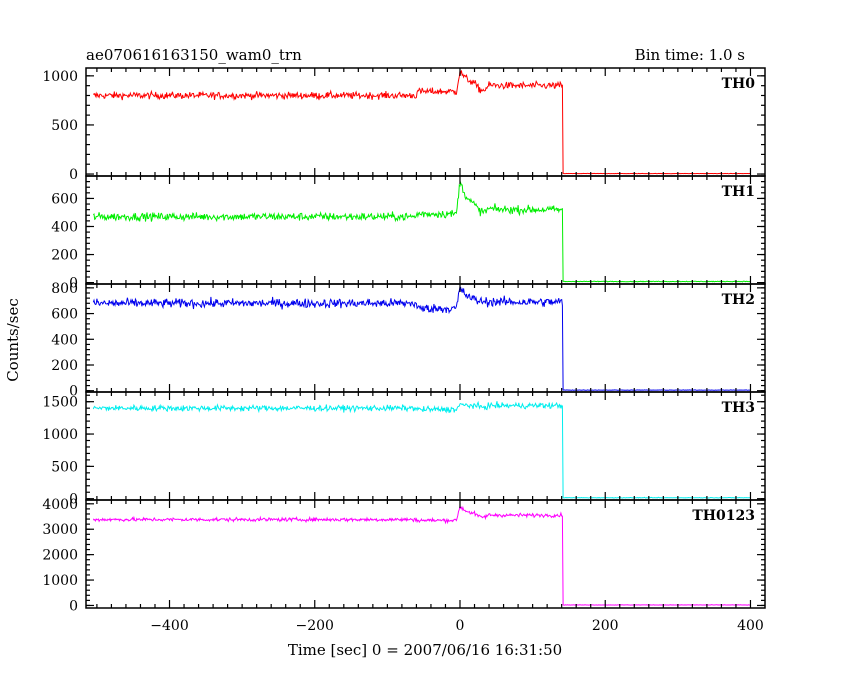 The width and height of the screenshot is (850, 680). What do you see at coordinates (738, 300) in the screenshot?
I see `panel-label-th2: TH2` at bounding box center [738, 300].